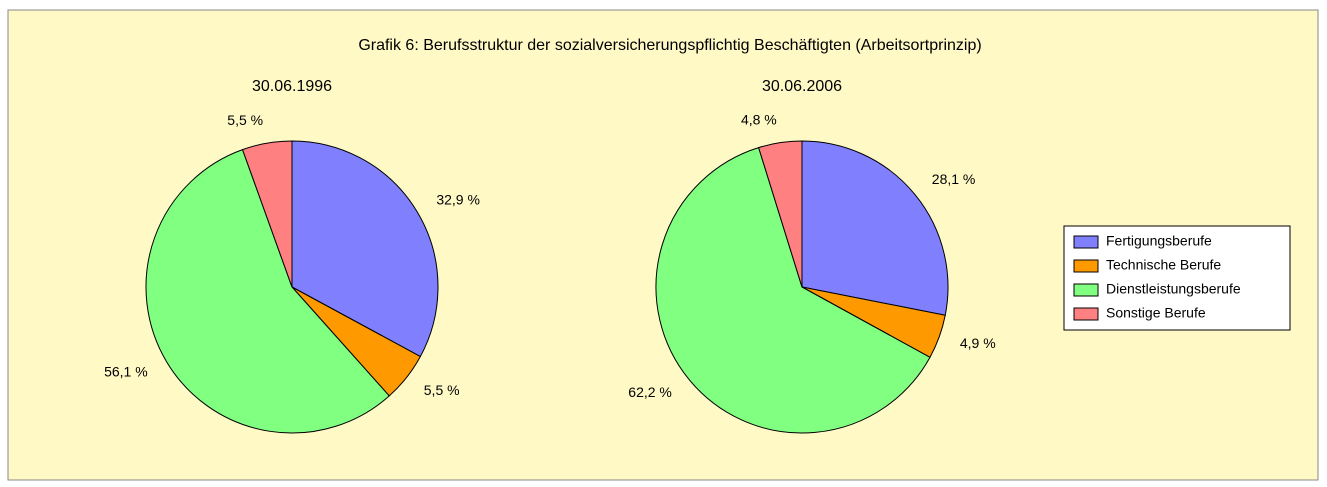  Describe the element at coordinates (1159, 241) in the screenshot. I see `legend-label: Fertigungsberufe` at that location.